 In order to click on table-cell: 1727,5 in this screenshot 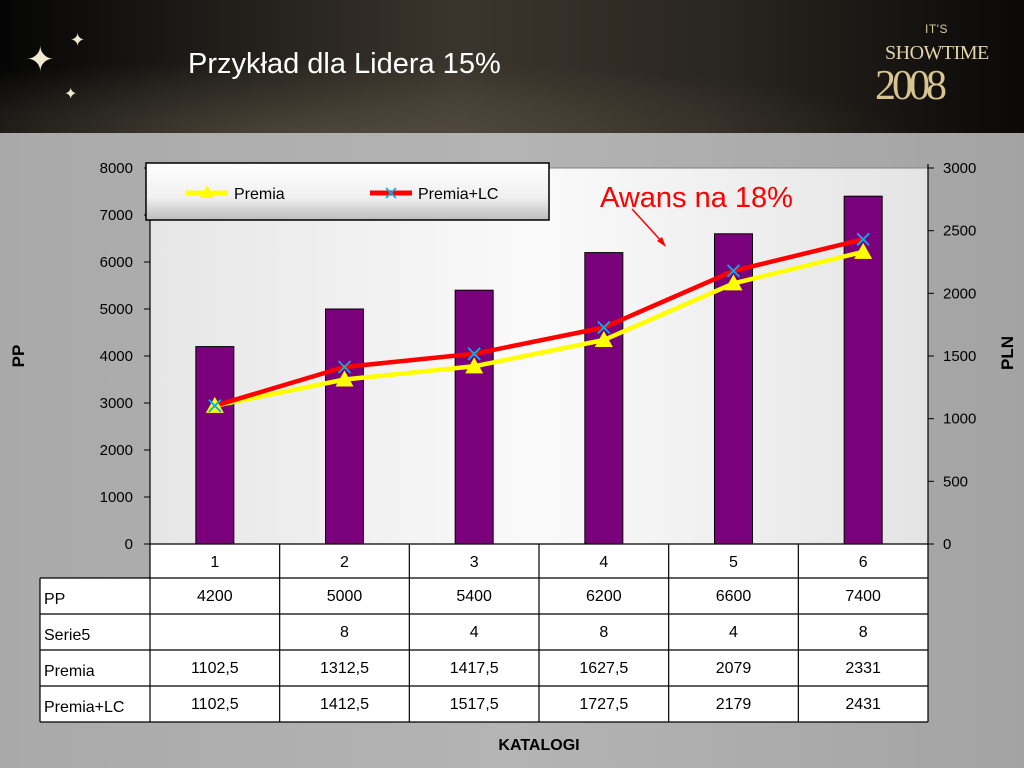, I will do `click(603, 704)`.